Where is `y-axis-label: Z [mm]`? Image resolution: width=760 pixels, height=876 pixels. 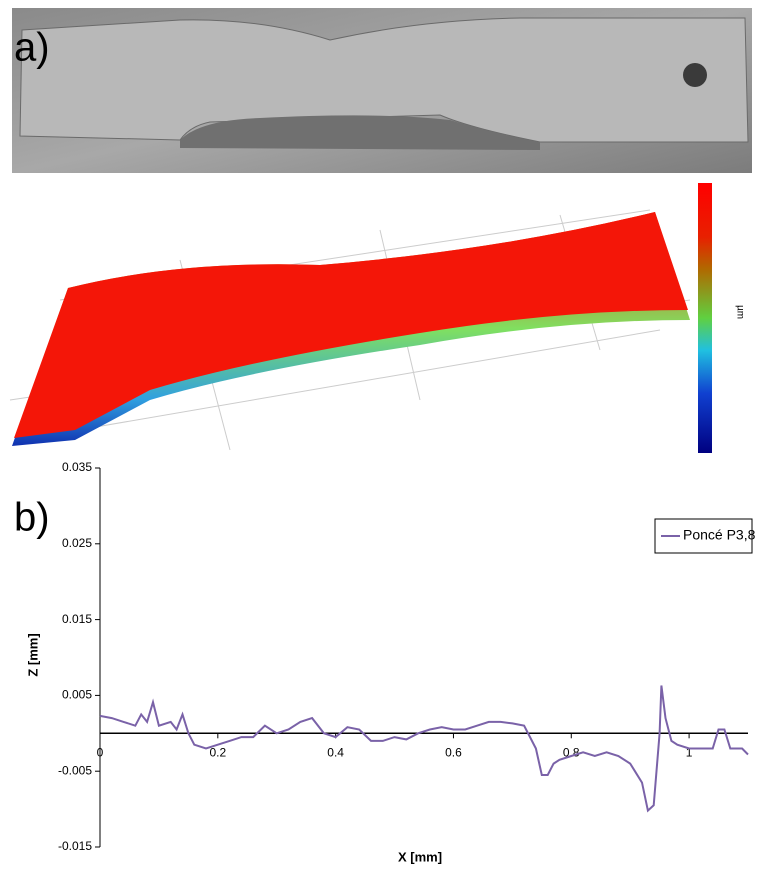
y-axis-label: Z [mm] is located at coordinates (32, 654).